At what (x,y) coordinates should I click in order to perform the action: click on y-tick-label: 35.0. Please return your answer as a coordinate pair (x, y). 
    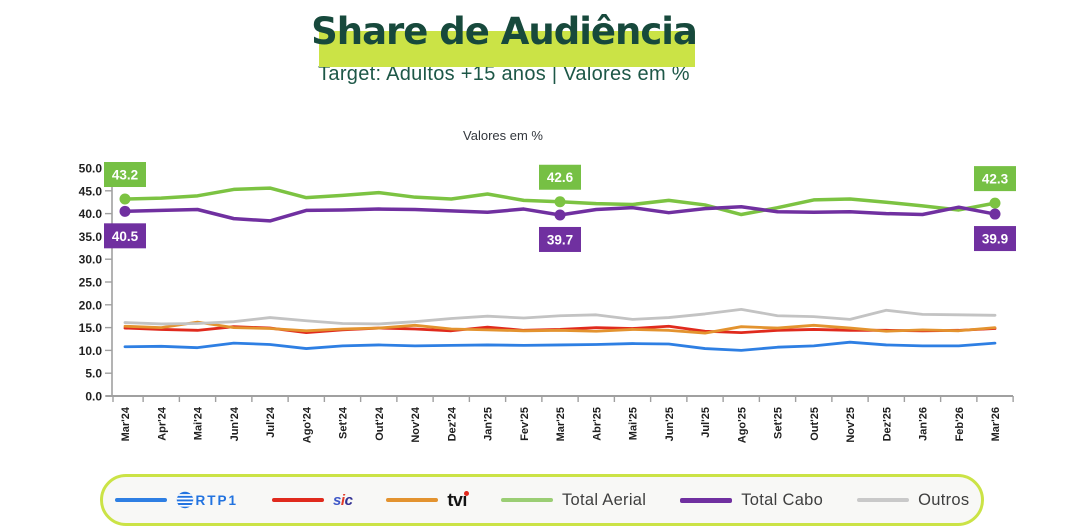
    Looking at the image, I should click on (91, 237).